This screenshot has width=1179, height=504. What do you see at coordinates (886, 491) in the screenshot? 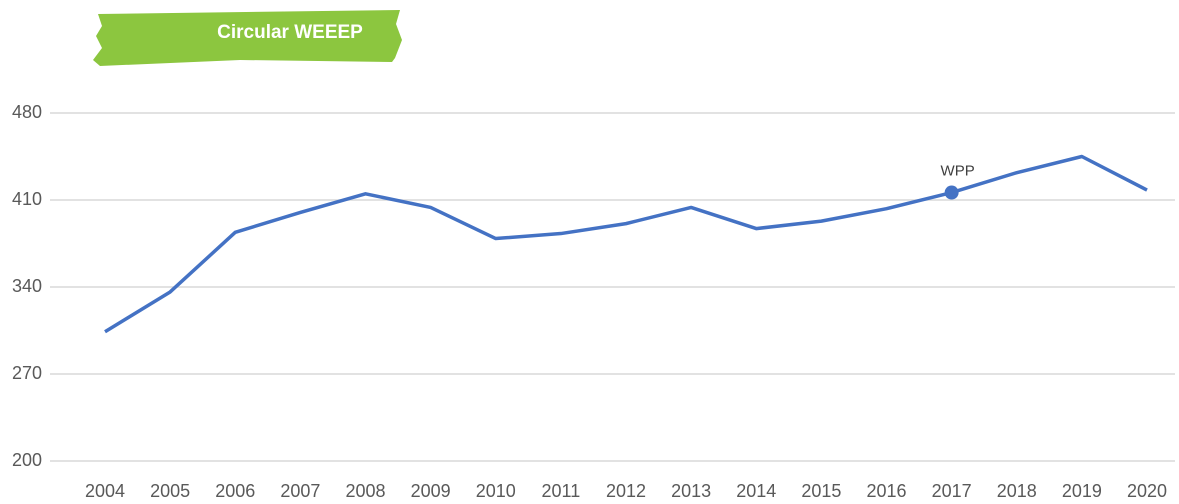
I see `x-tick-label: 2016` at bounding box center [886, 491].